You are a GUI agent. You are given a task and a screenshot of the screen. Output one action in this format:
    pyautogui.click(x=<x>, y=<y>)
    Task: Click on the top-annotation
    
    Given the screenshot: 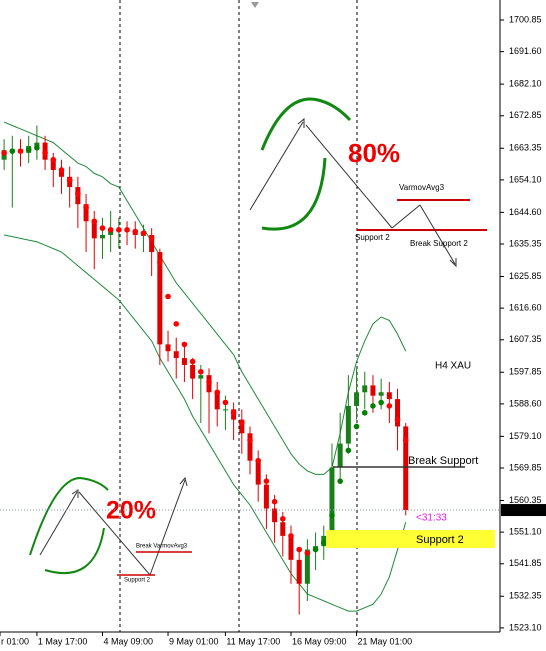 What is the action you would take?
    pyautogui.click(x=368, y=182)
    